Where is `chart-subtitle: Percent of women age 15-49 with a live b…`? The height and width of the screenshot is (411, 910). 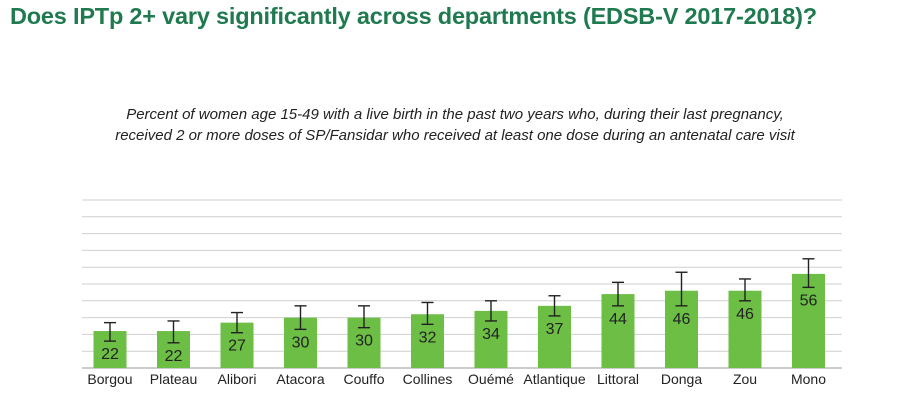
chart-subtitle: Percent of women age 15-49 with a live b… is located at coordinates (455, 125).